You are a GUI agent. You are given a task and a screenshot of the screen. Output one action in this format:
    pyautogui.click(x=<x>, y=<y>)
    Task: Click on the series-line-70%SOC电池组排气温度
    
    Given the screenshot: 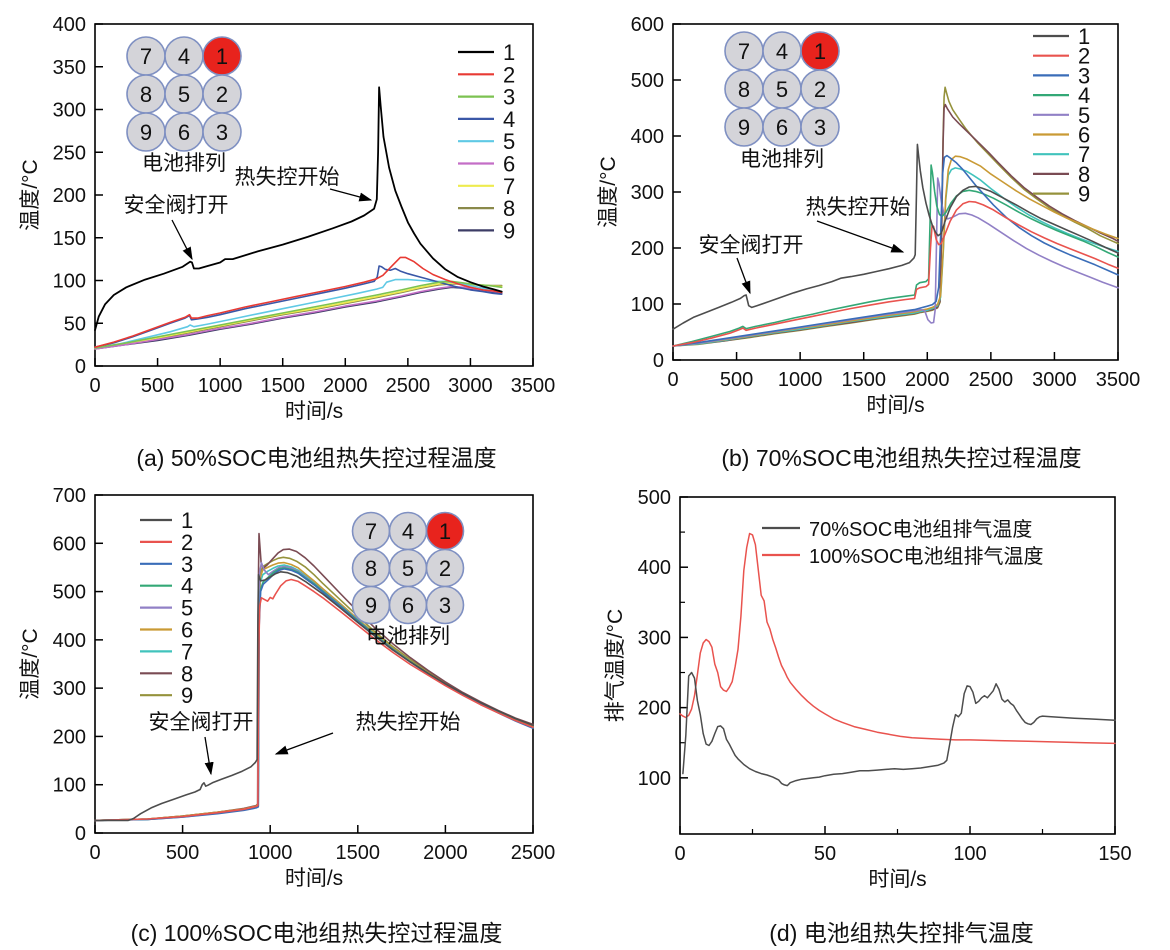 What is the action you would take?
    pyautogui.click(x=899, y=729)
    